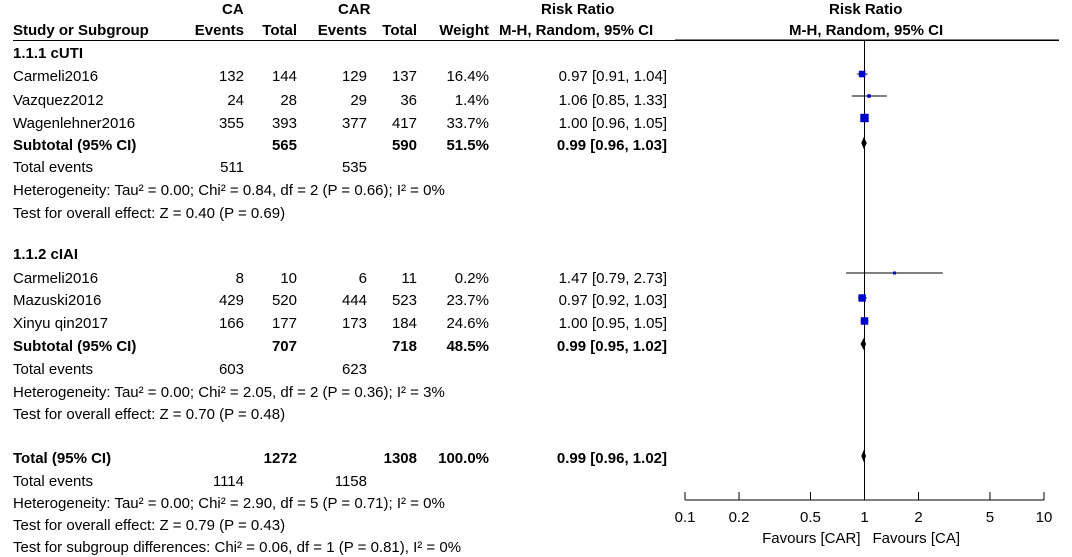 This screenshot has height=557, width=1072. Describe the element at coordinates (400, 458) in the screenshot. I see `overall-car-total: 1308` at that location.